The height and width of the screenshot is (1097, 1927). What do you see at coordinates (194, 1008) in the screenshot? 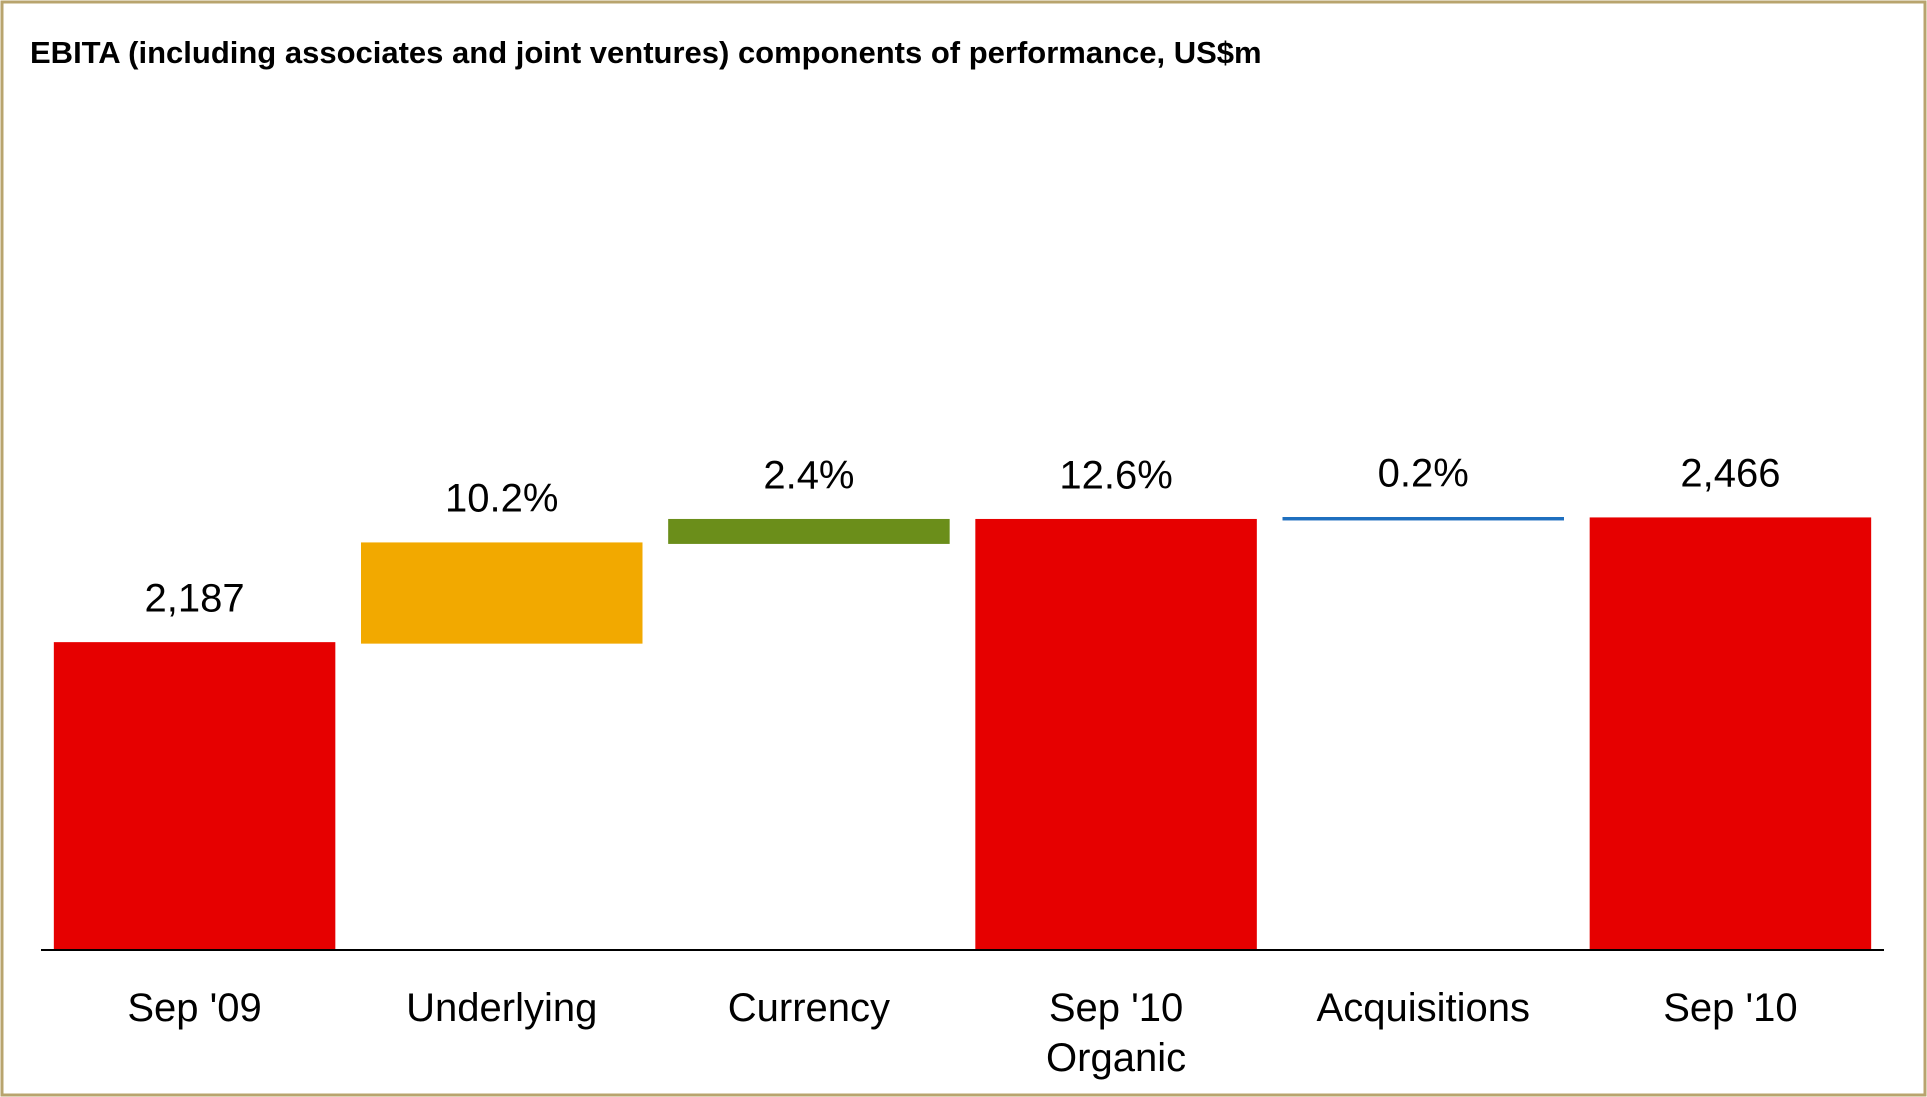
I see `x-tick-label: Sep '09` at bounding box center [194, 1008].